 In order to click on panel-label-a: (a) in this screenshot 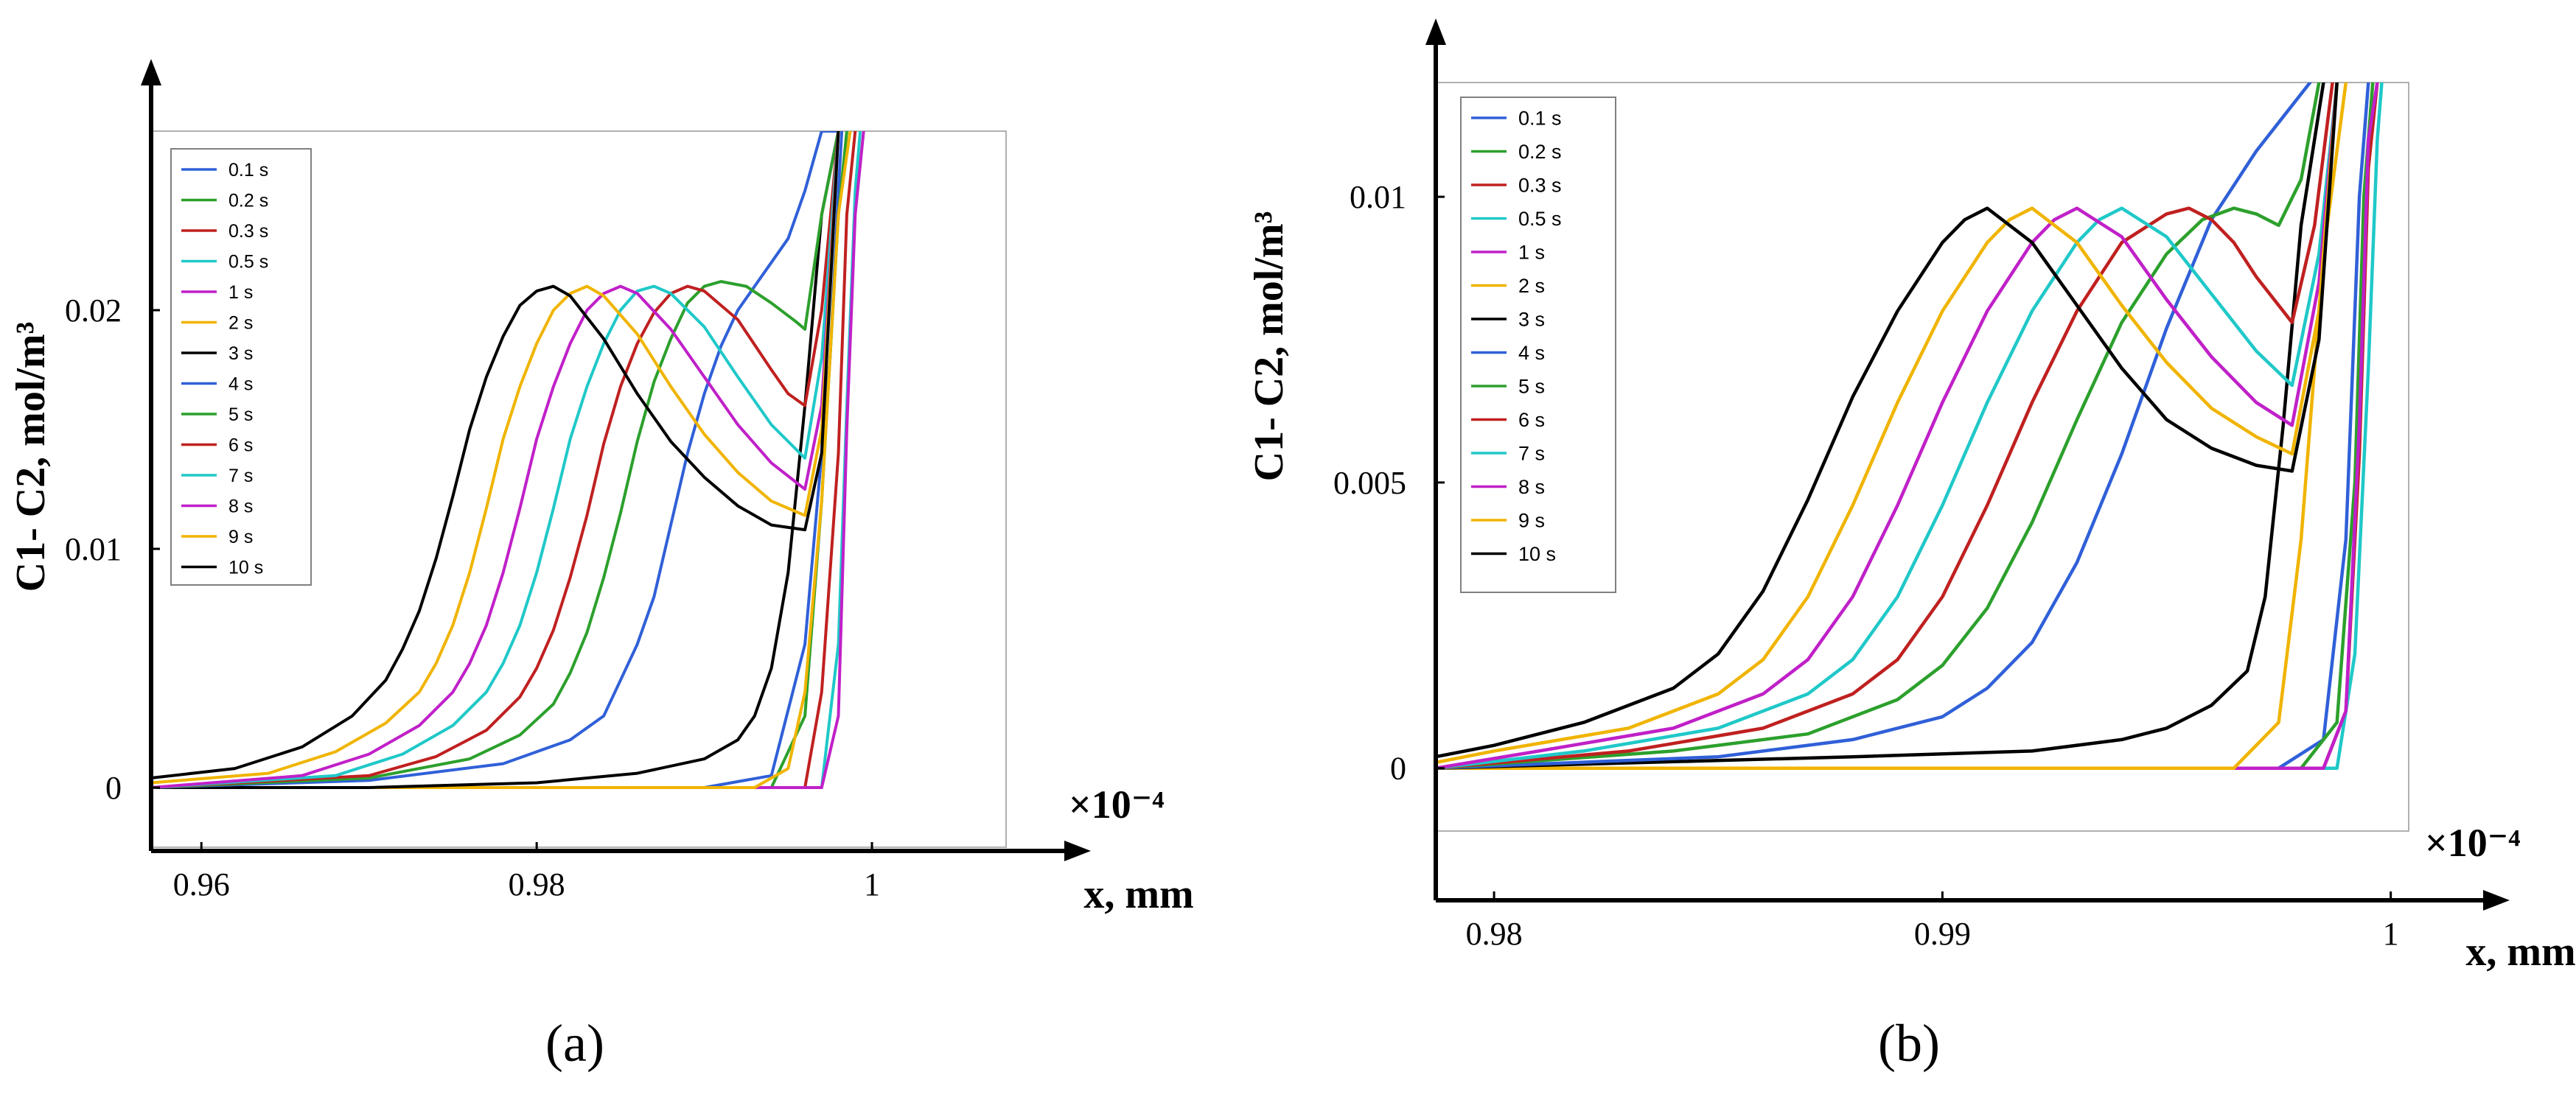, I will do `click(574, 1043)`.